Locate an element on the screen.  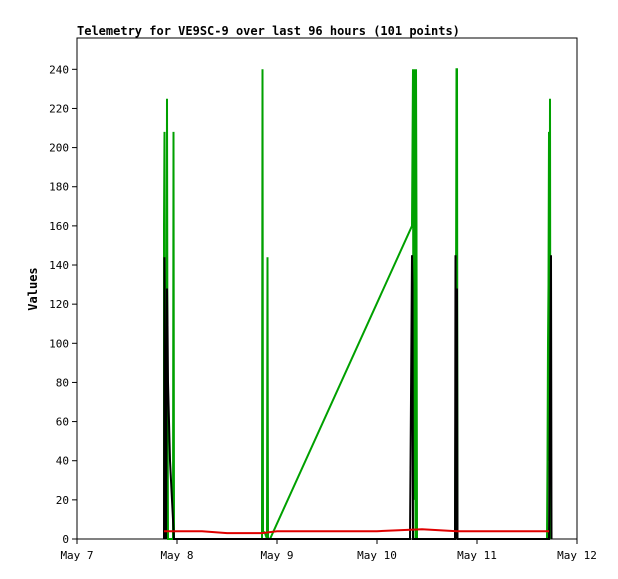
y-tick-label: 100 is located at coordinates (59, 343).